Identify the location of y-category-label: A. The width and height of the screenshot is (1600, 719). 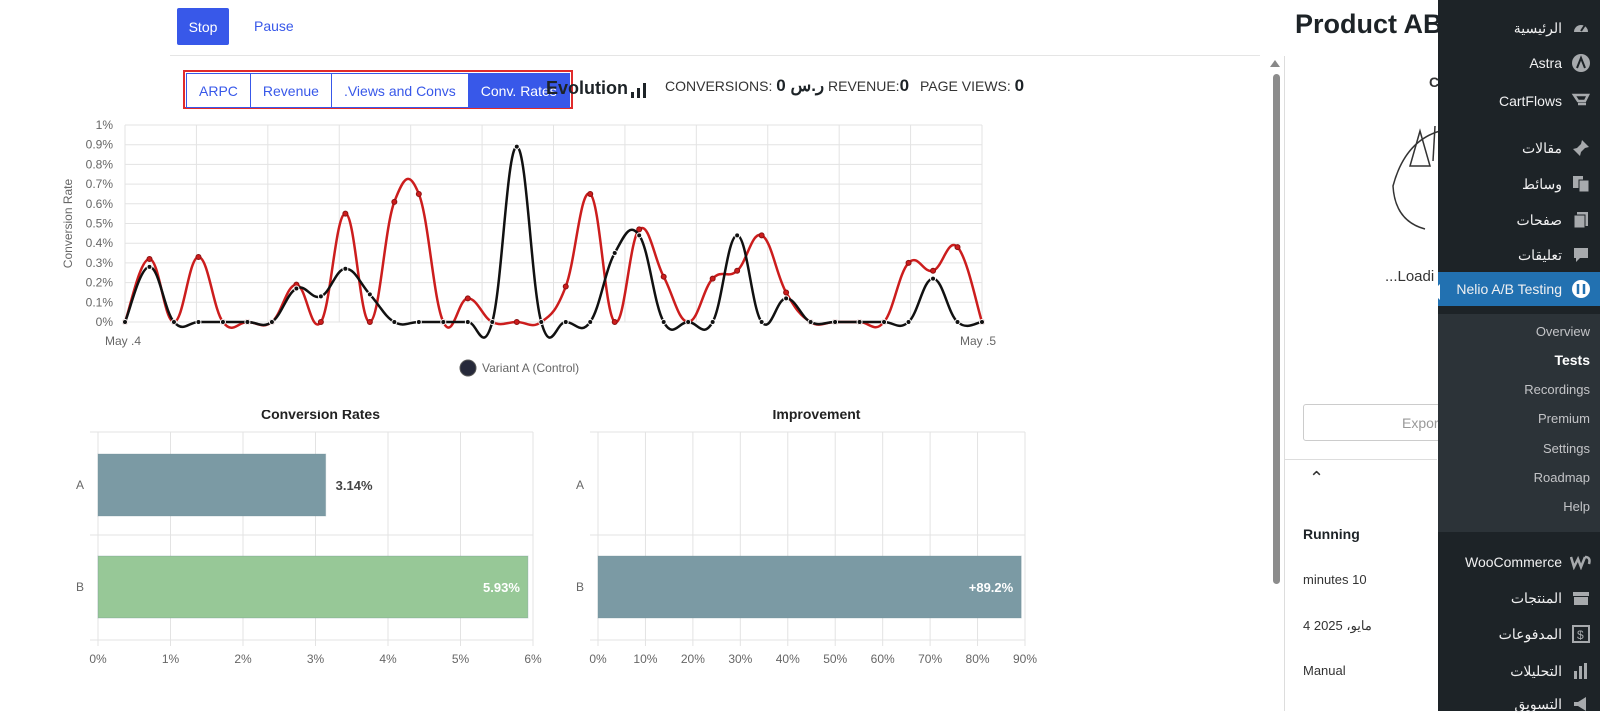
(80, 485).